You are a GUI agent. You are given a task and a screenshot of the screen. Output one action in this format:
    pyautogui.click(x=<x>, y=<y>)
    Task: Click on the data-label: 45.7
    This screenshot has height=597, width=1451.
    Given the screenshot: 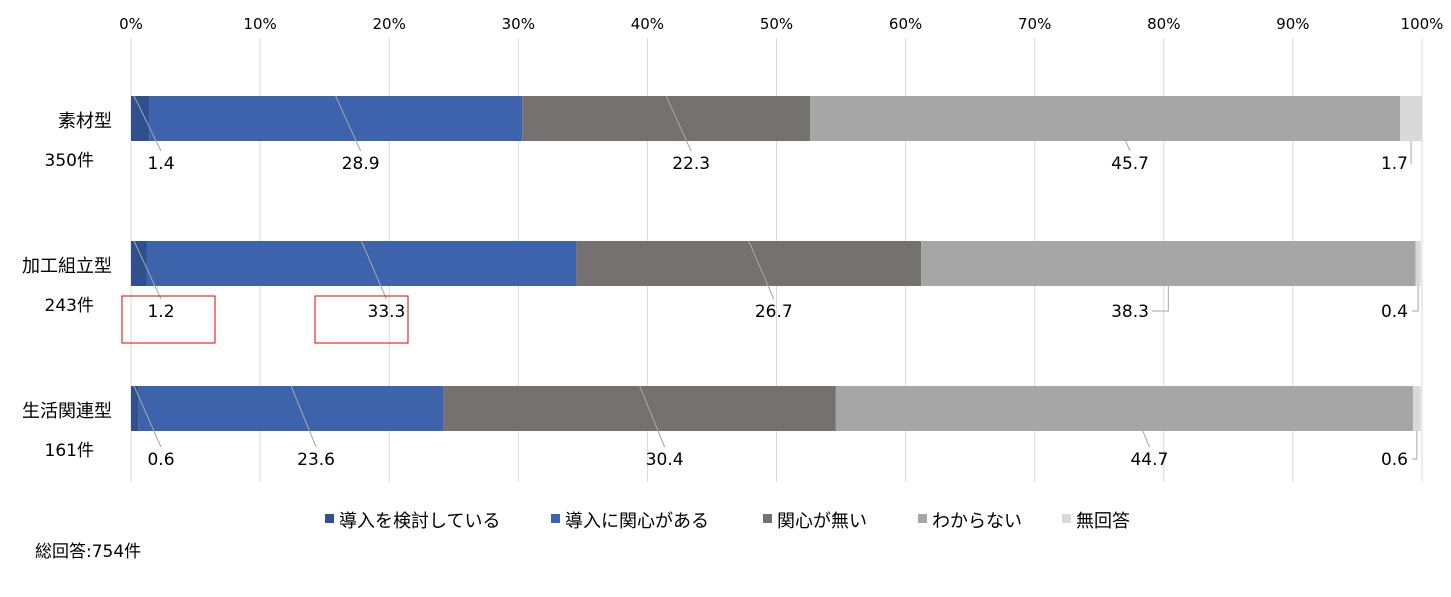 What is the action you would take?
    pyautogui.click(x=1130, y=164)
    